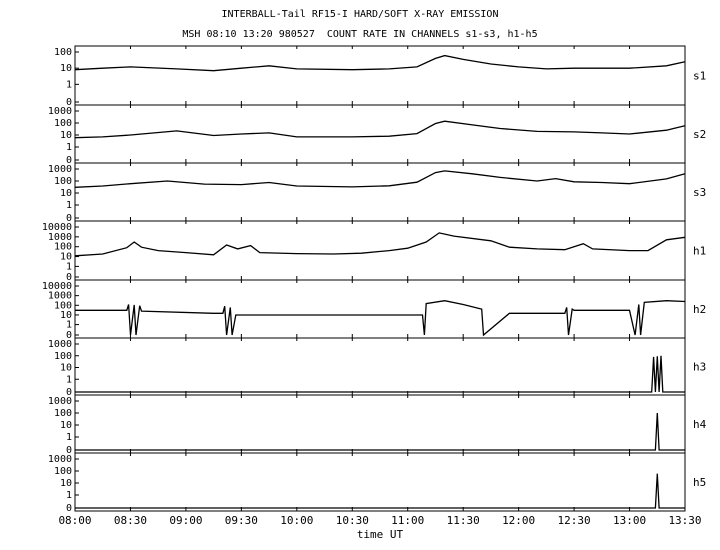 This screenshot has height=550, width=720. What do you see at coordinates (463, 520) in the screenshot?
I see `x-tick-label: 11:30` at bounding box center [463, 520].